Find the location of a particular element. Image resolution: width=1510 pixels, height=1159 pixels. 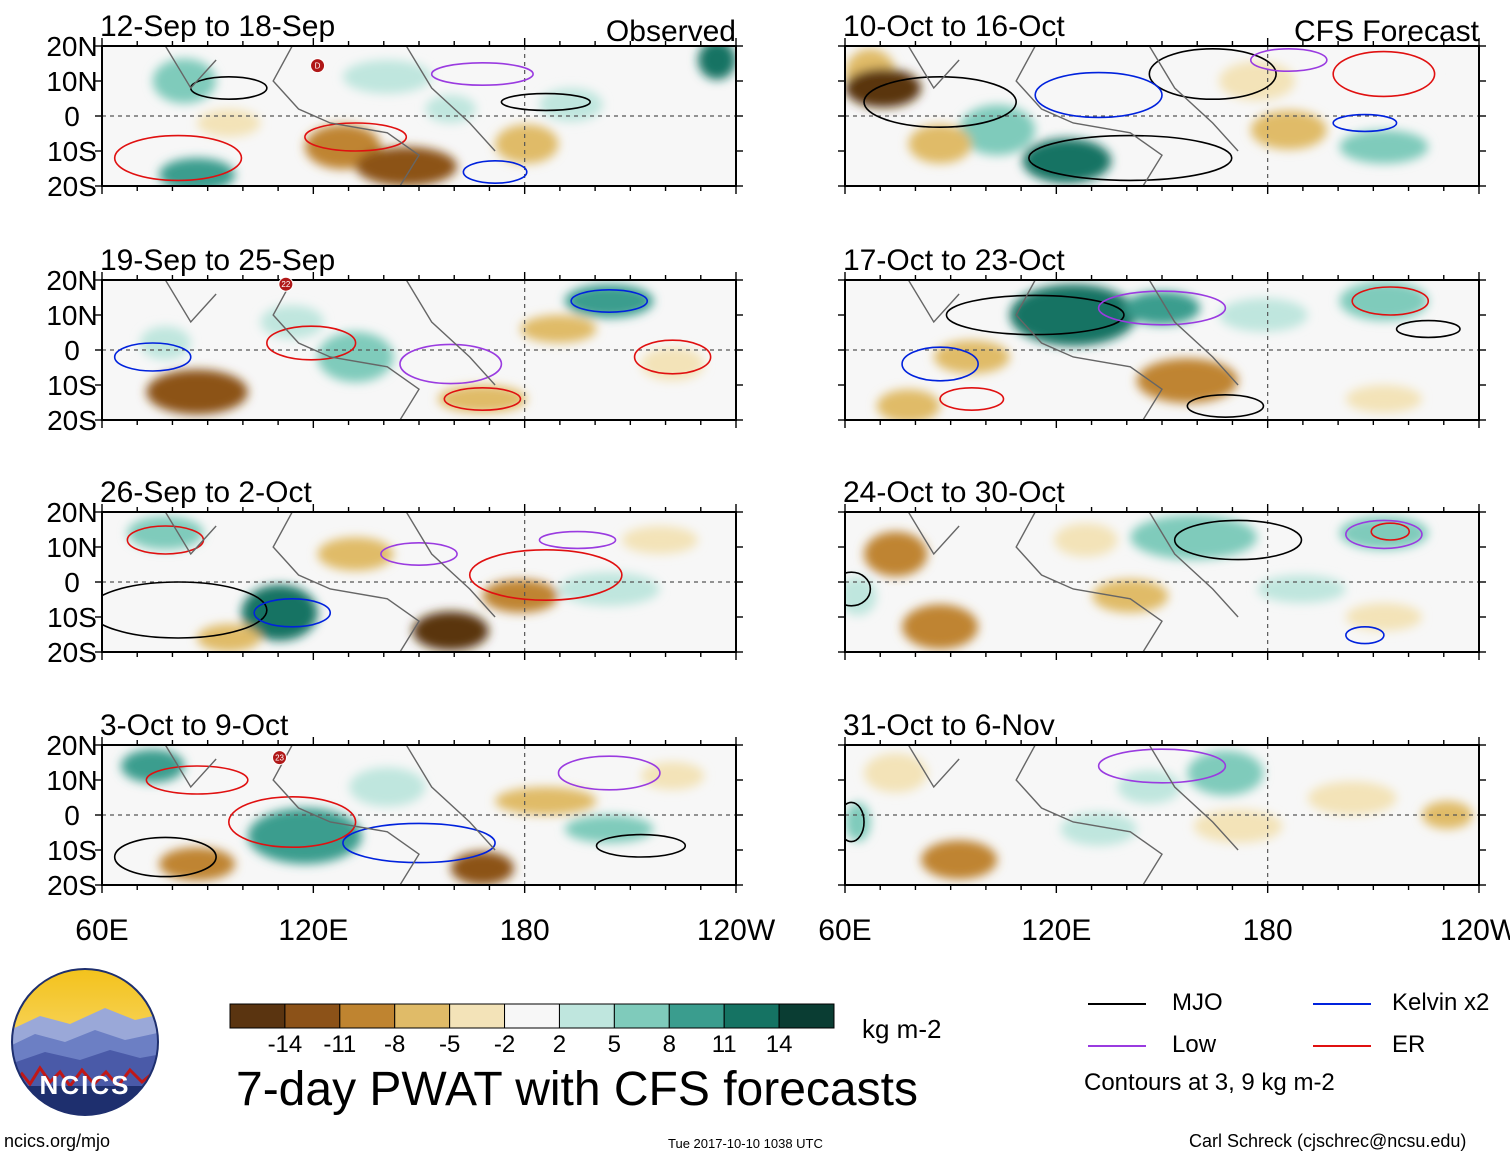

y-tick-label: 0 is located at coordinates (72, 116).